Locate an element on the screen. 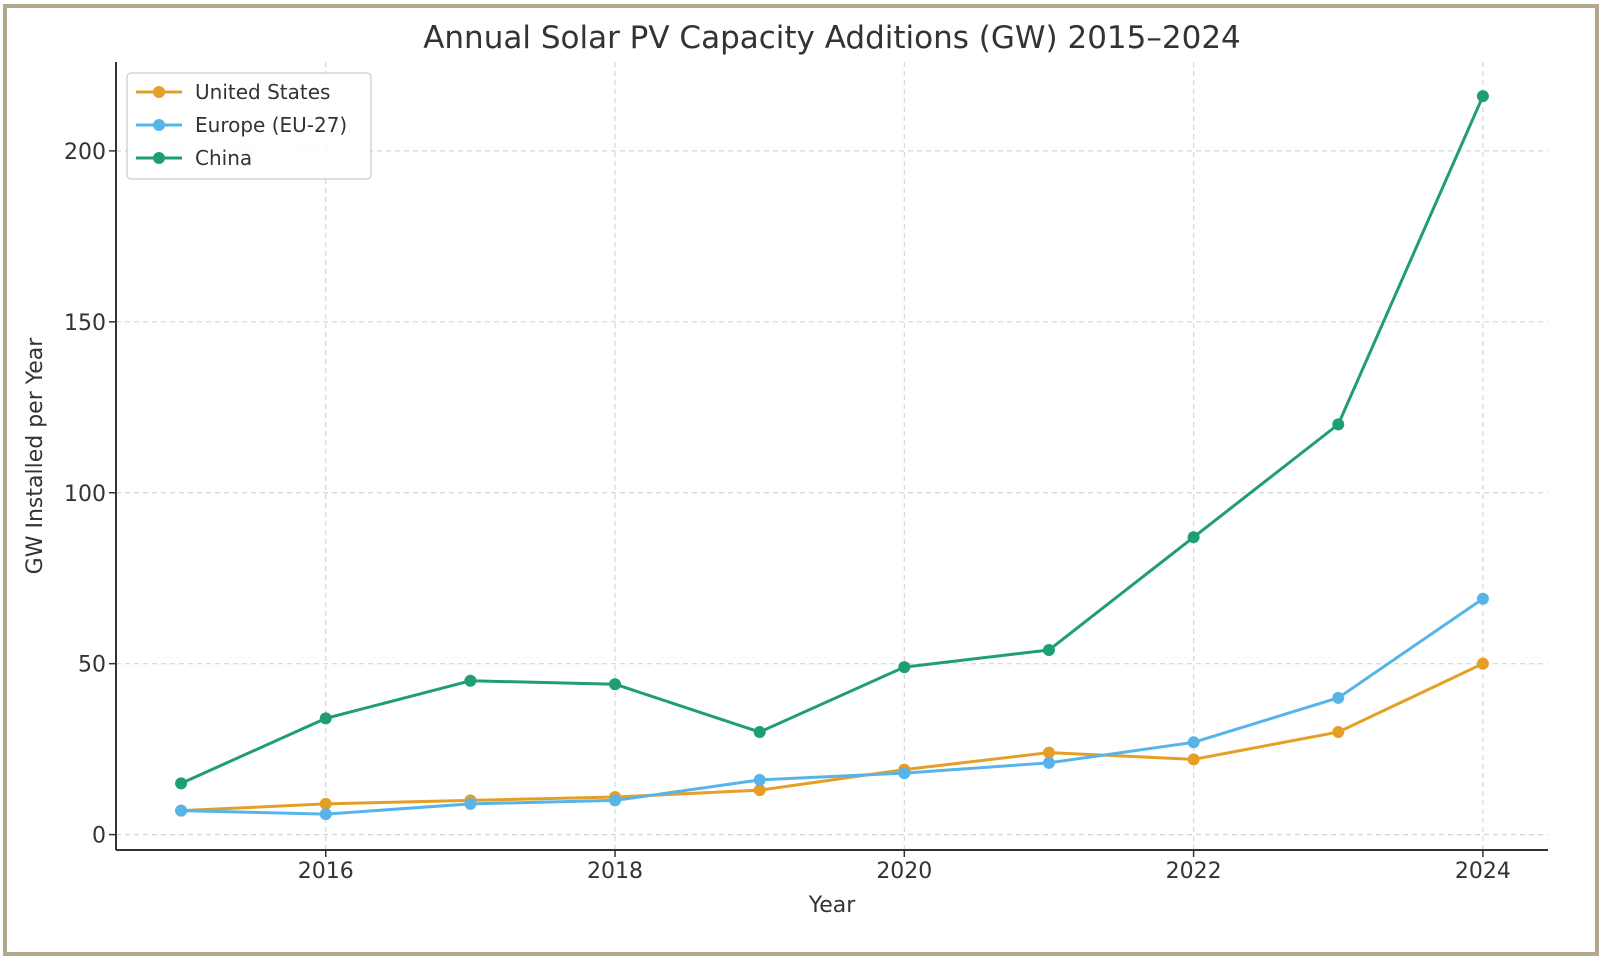 The image size is (1612, 964). data-point-china-2017 is located at coordinates (470, 680).